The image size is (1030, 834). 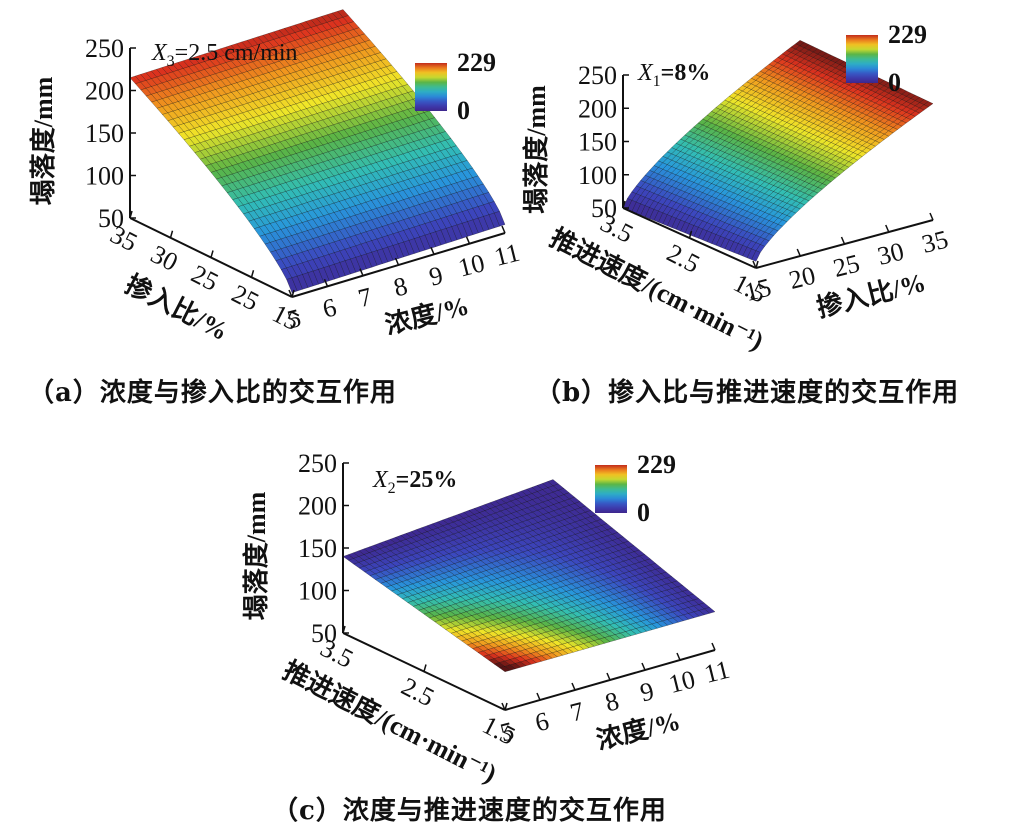 I want to click on x-tick-label: 20, so click(x=802, y=278).